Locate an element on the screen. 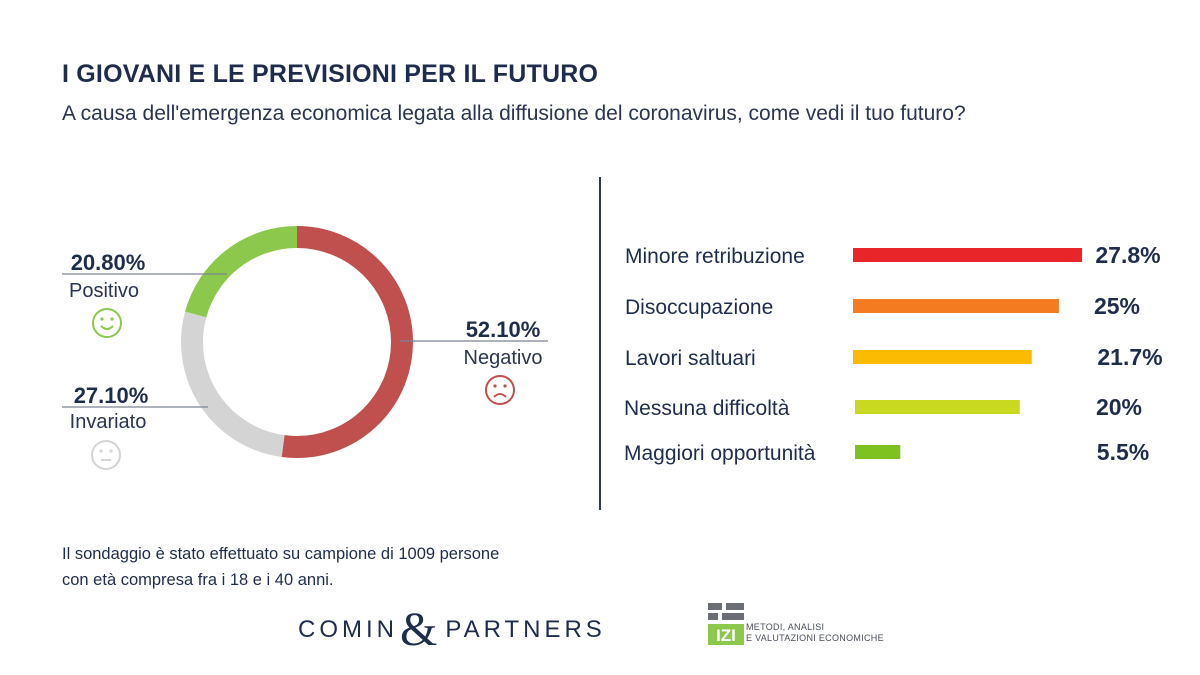  bar-label-5: Maggiori opportunità is located at coordinates (720, 453).